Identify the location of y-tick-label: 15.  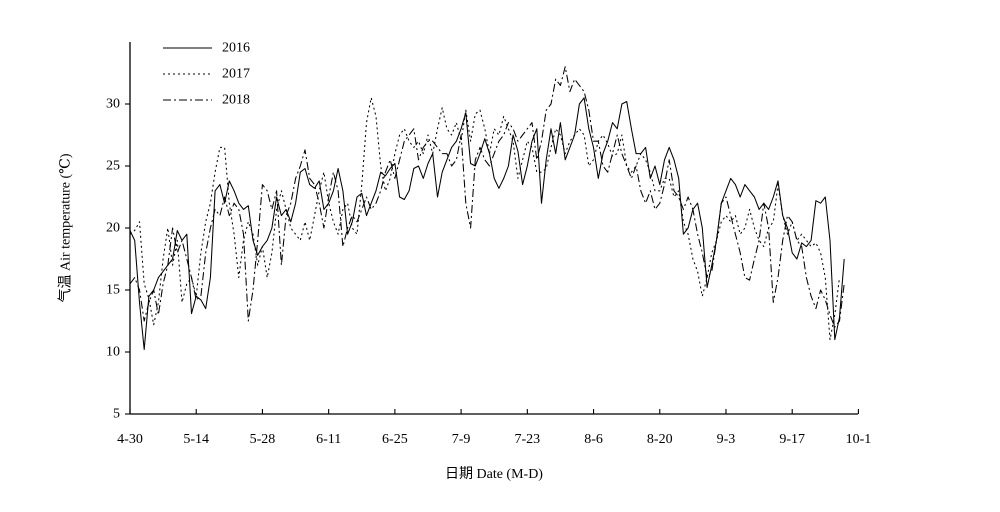
(113, 290).